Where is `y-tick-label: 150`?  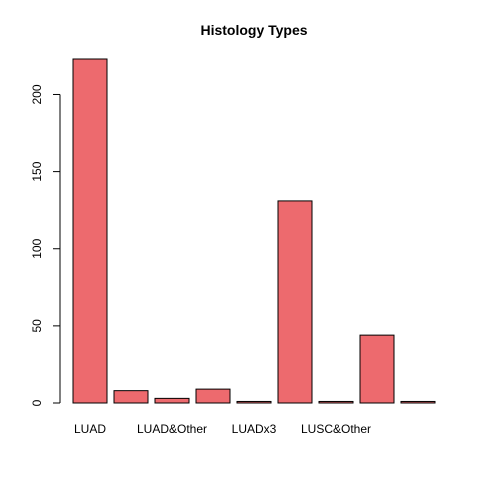
y-tick-label: 150 is located at coordinates (37, 171).